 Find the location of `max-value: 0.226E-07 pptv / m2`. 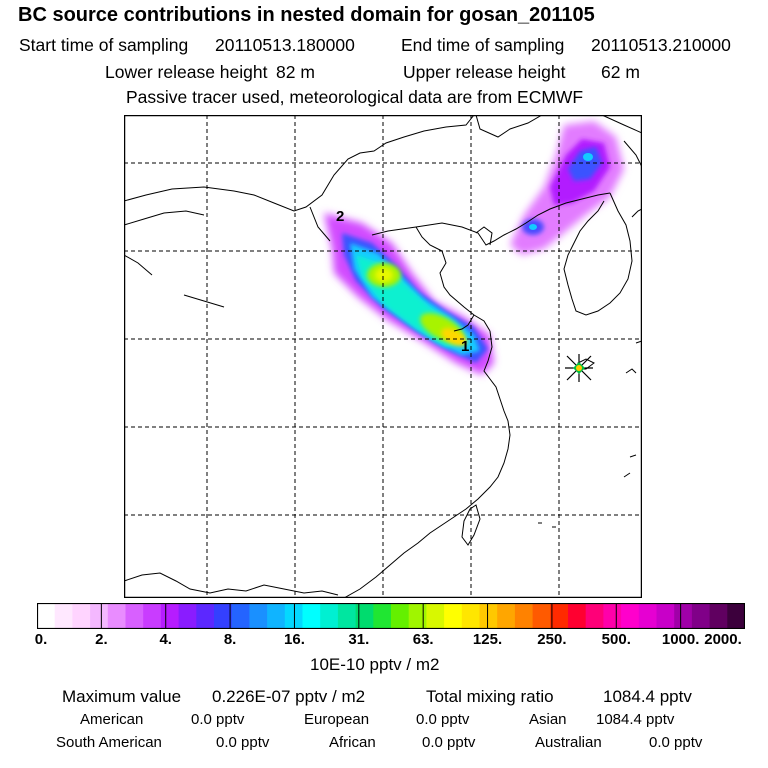

max-value: 0.226E-07 pptv / m2 is located at coordinates (289, 696).